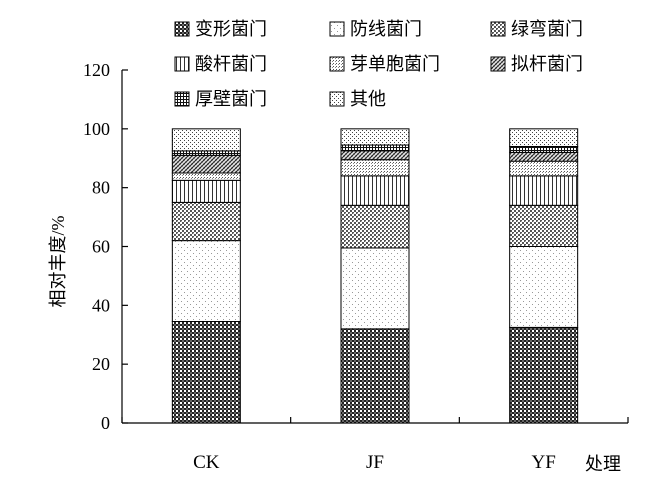 The height and width of the screenshot is (485, 651). Describe the element at coordinates (395, 64) in the screenshot. I see `legend-label: 芽单胞菌门` at that location.